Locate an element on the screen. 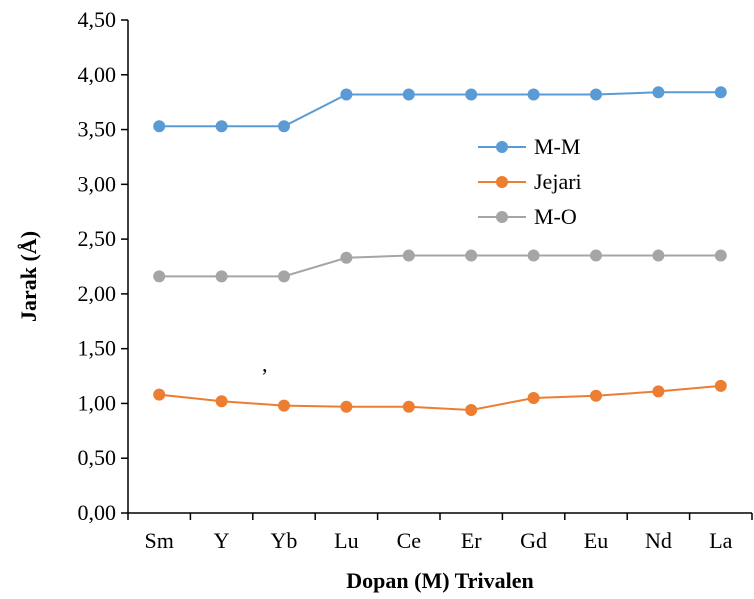 The height and width of the screenshot is (599, 754). x-tick-label: Eu is located at coordinates (596, 540).